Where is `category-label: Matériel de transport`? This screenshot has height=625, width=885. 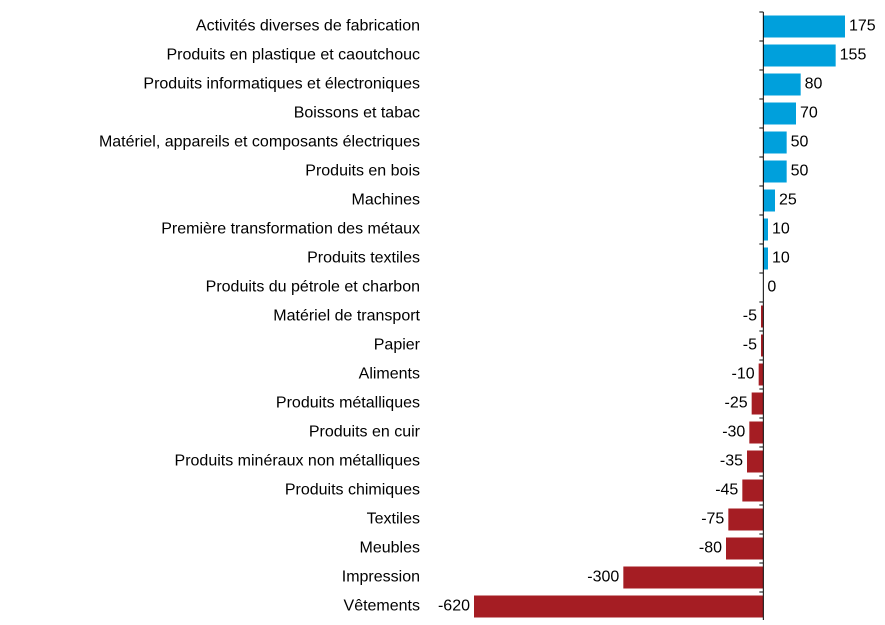
category-label: Matériel de transport is located at coordinates (346, 316).